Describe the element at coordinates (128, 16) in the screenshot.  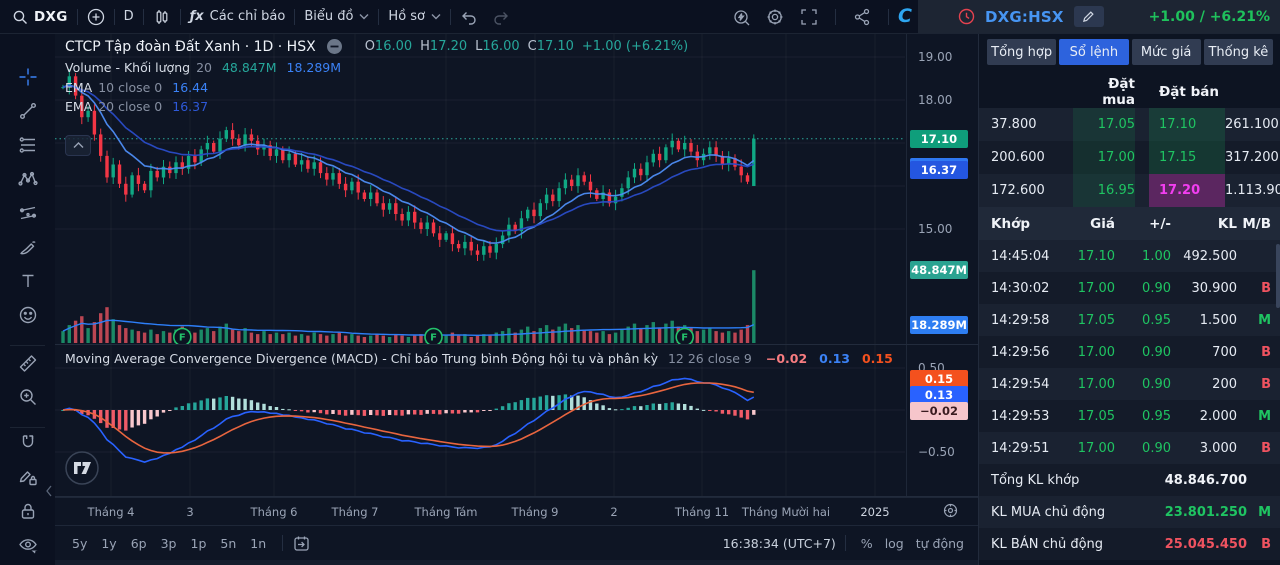
I see `interval-button: D` at that location.